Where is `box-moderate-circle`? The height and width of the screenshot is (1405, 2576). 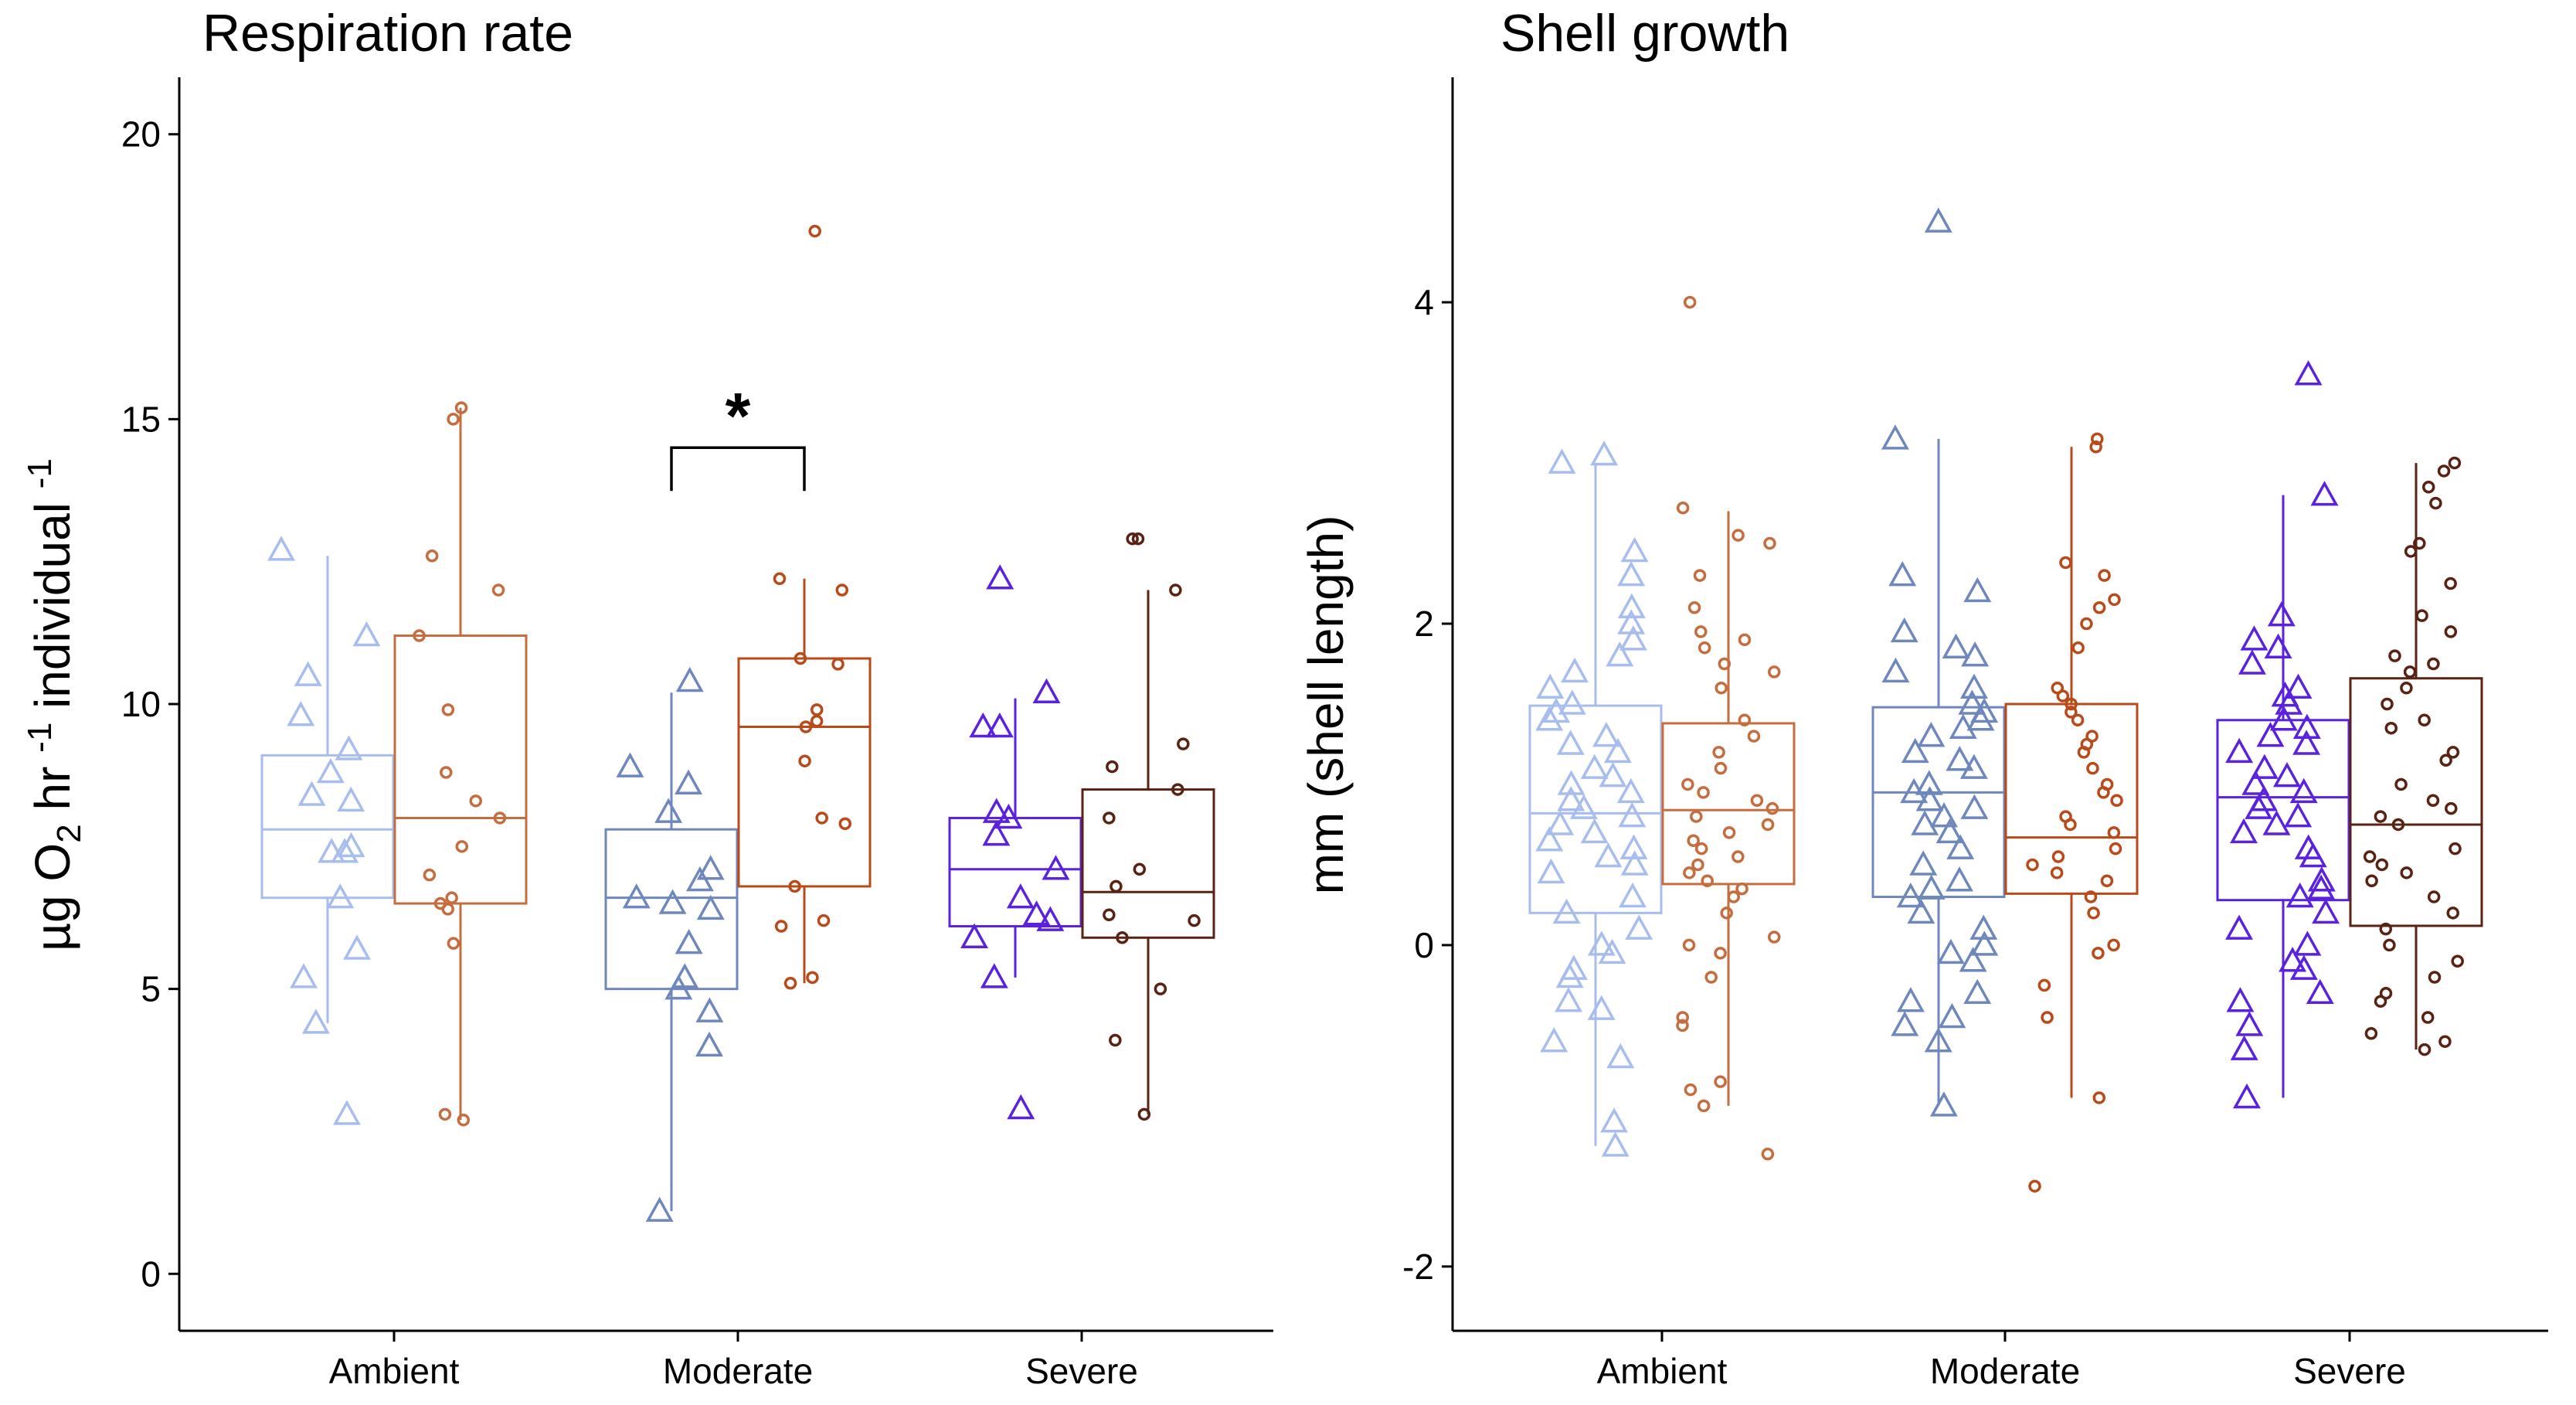 box-moderate-circle is located at coordinates (804, 607).